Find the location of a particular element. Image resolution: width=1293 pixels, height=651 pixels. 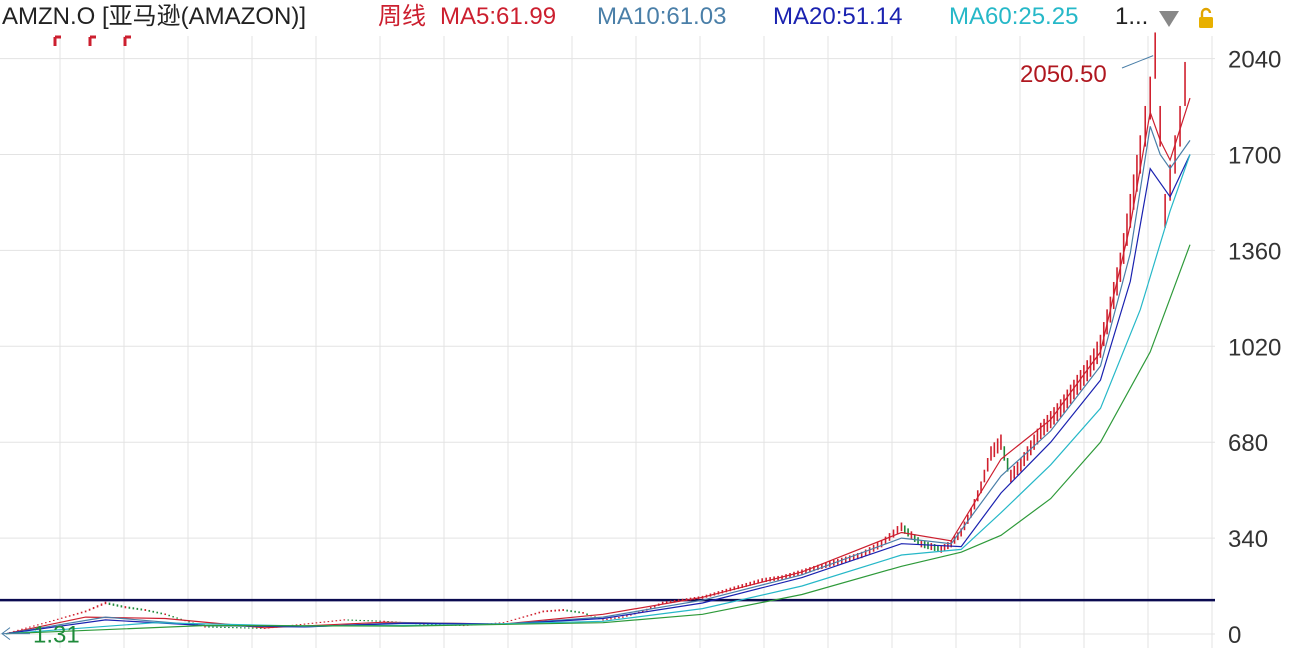

y-tick-label: 340 is located at coordinates (1248, 539).